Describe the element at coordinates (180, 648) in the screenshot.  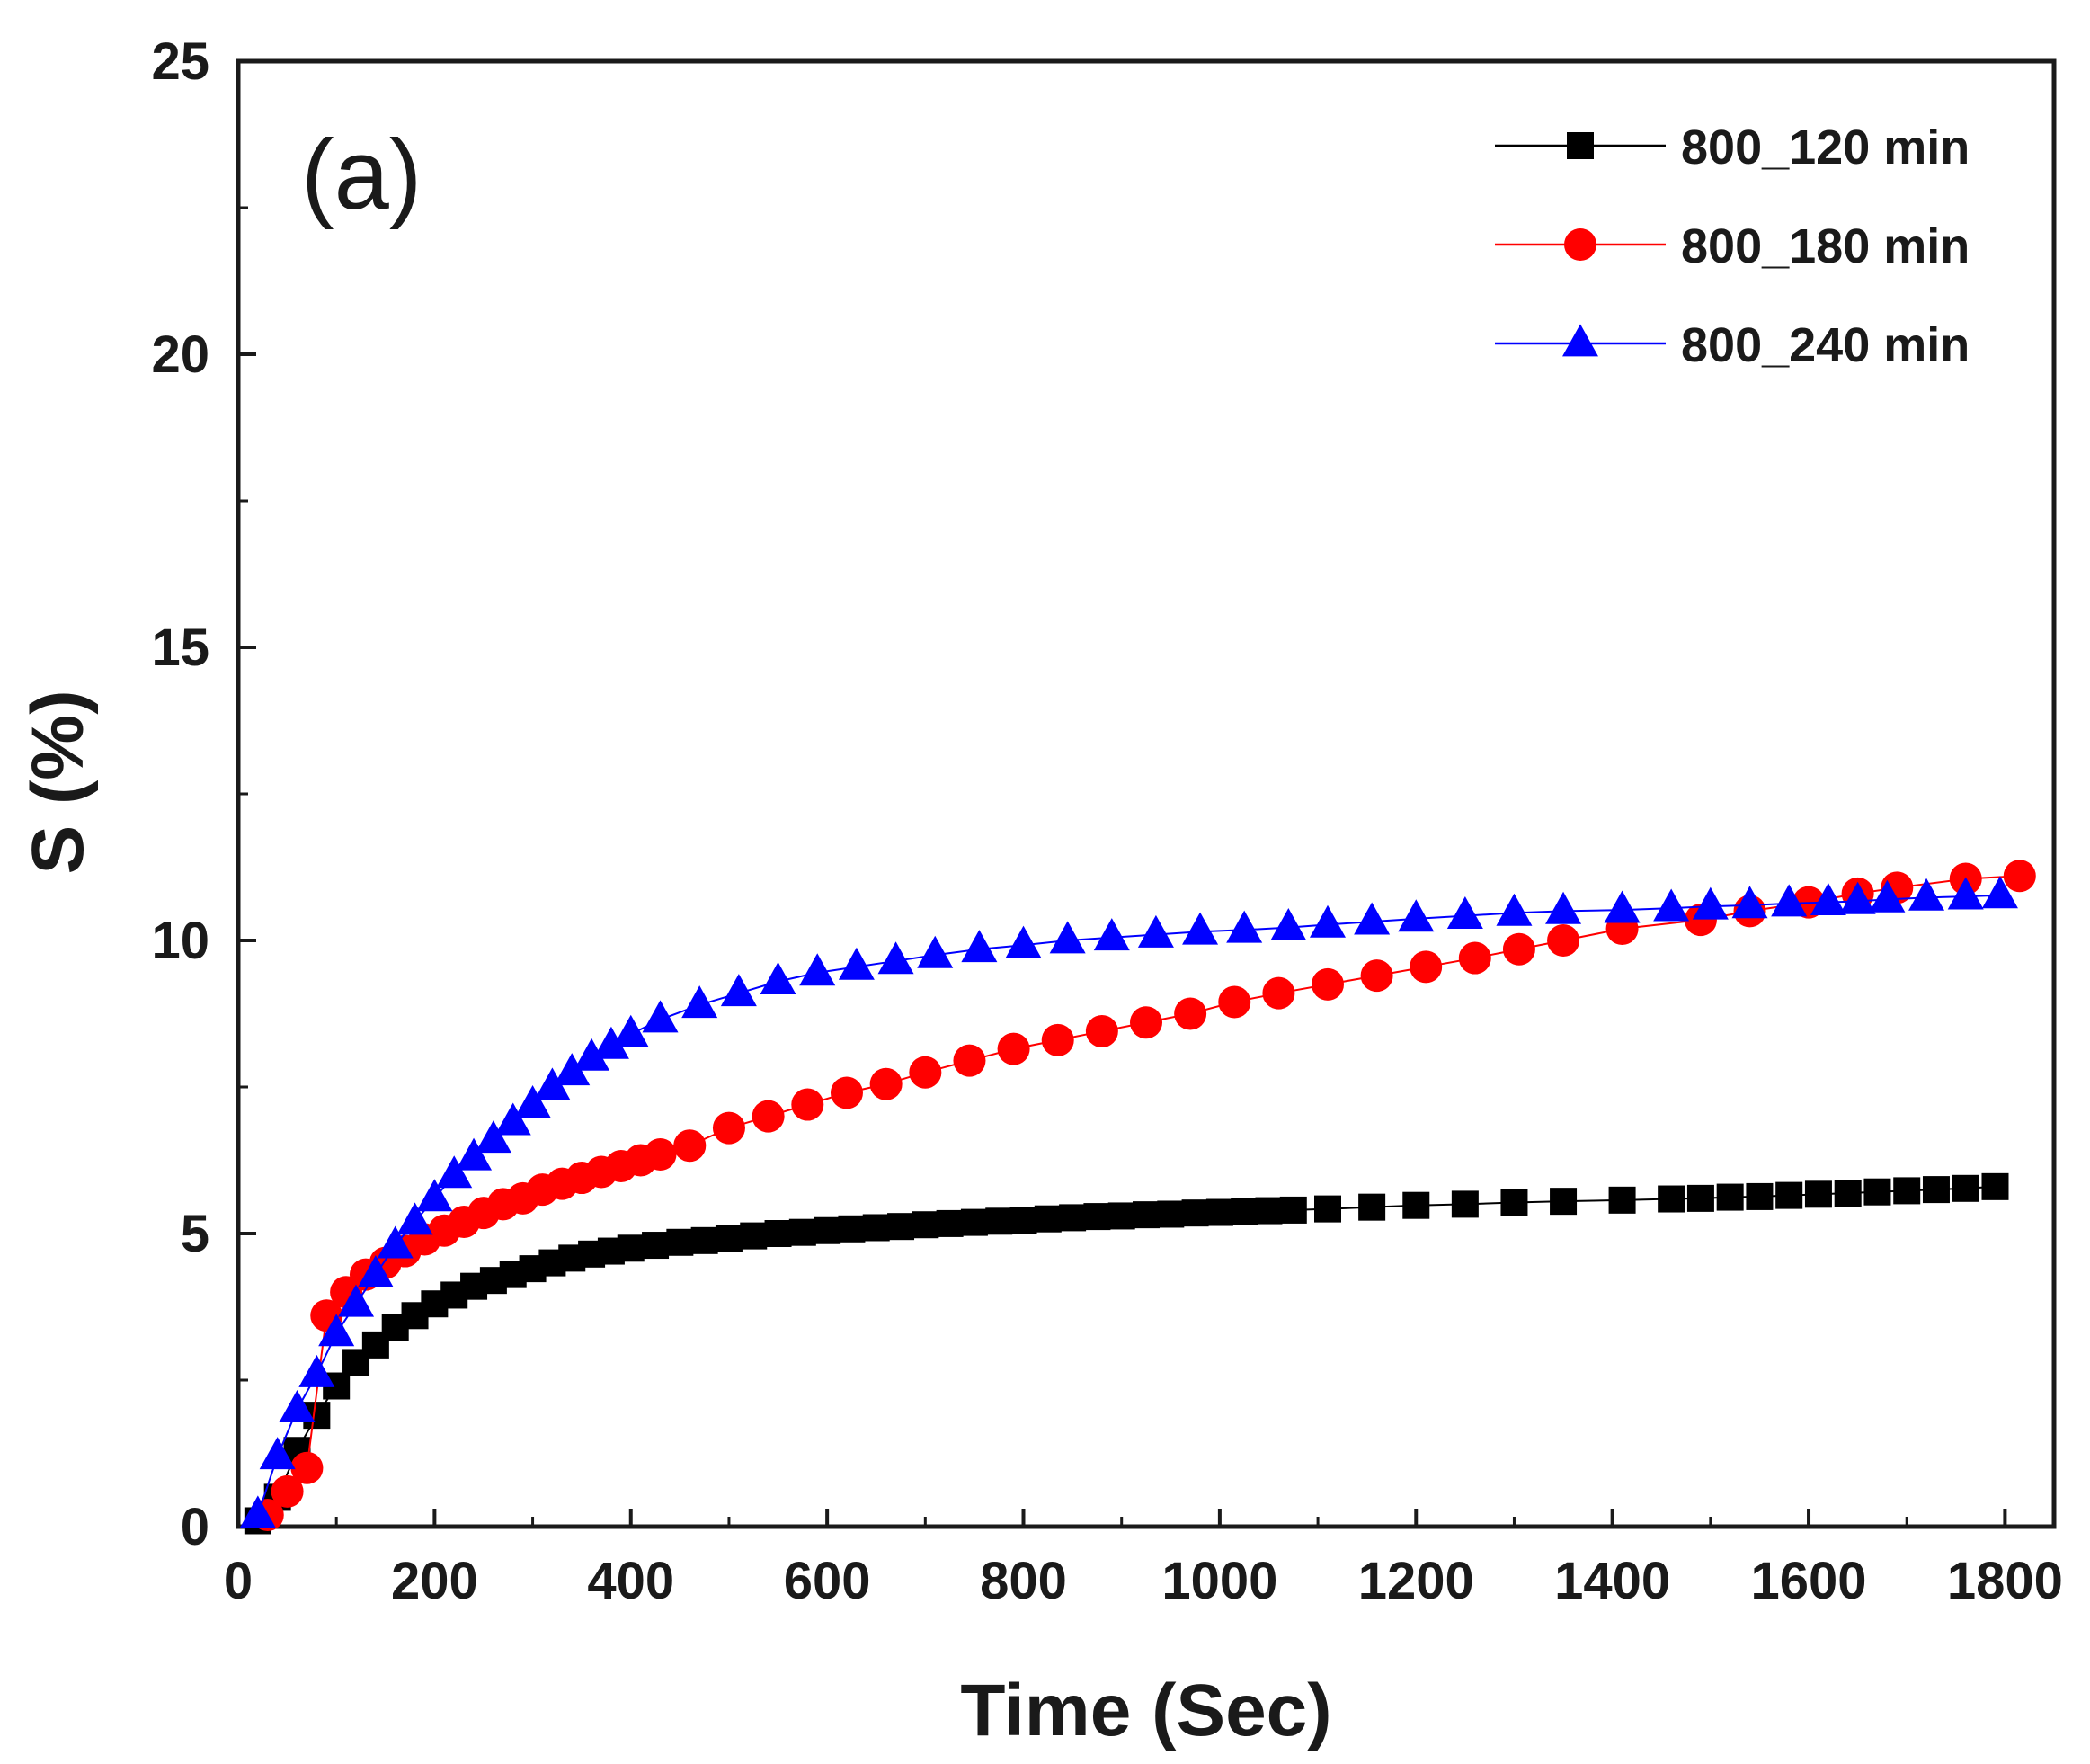
I see `y-tick-label: 15` at that location.